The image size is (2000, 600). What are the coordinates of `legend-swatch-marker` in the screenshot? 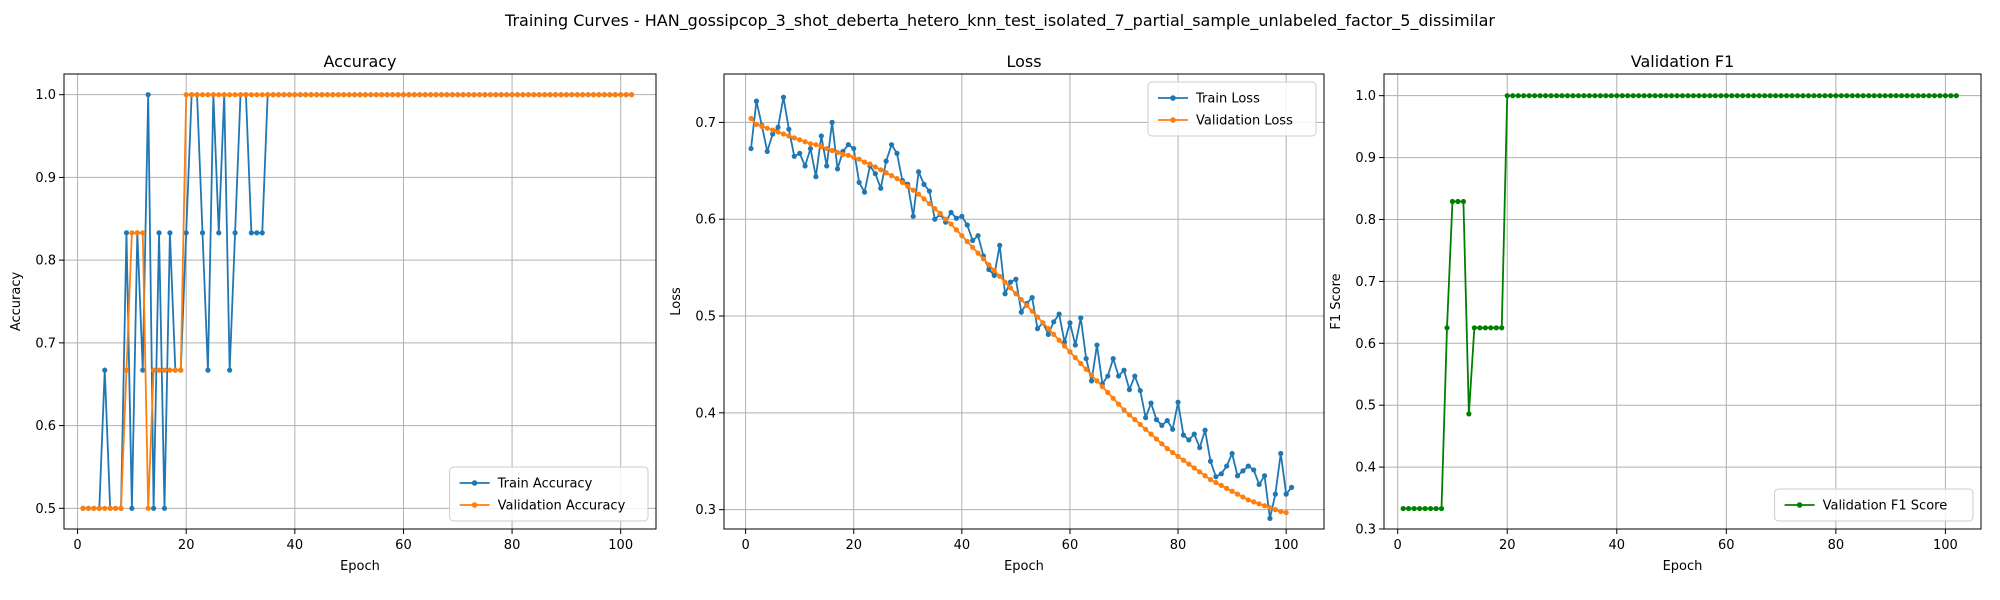 It's located at (1173, 120).